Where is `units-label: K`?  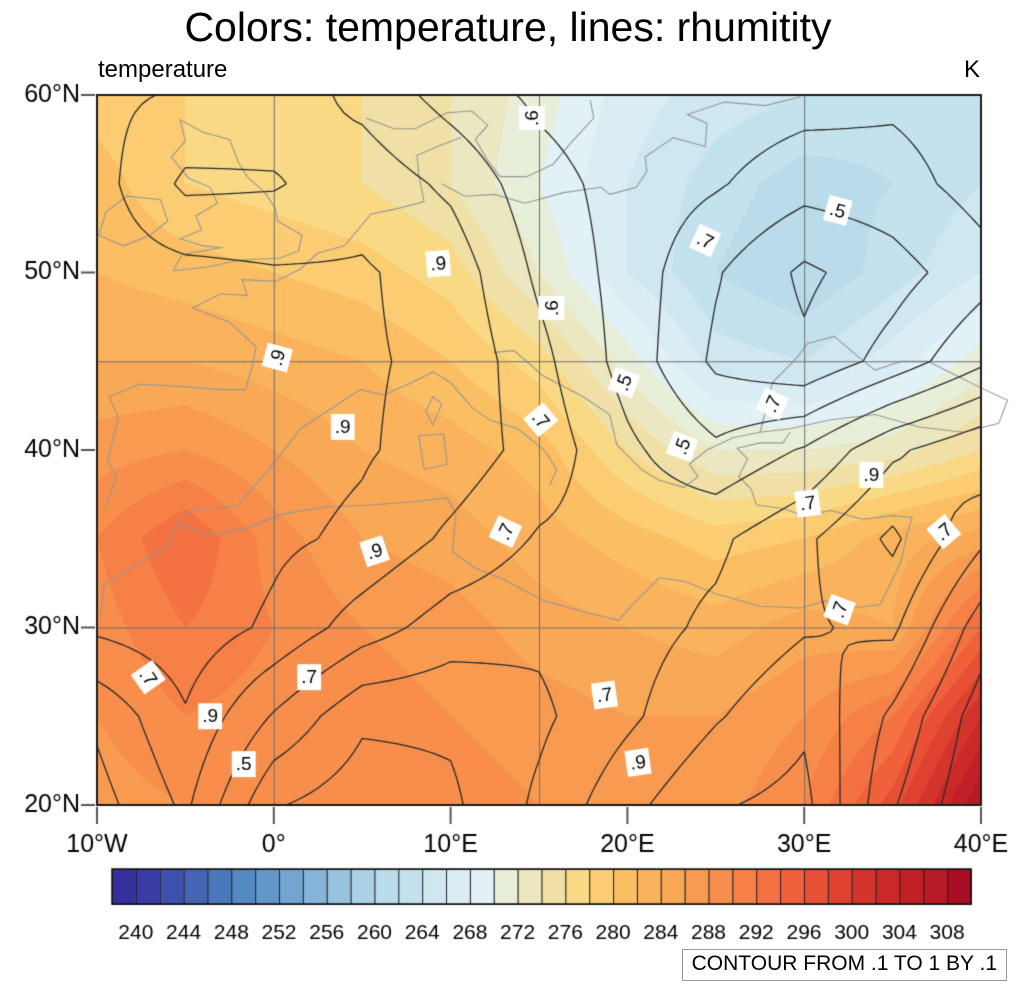
units-label: K is located at coordinates (971, 69).